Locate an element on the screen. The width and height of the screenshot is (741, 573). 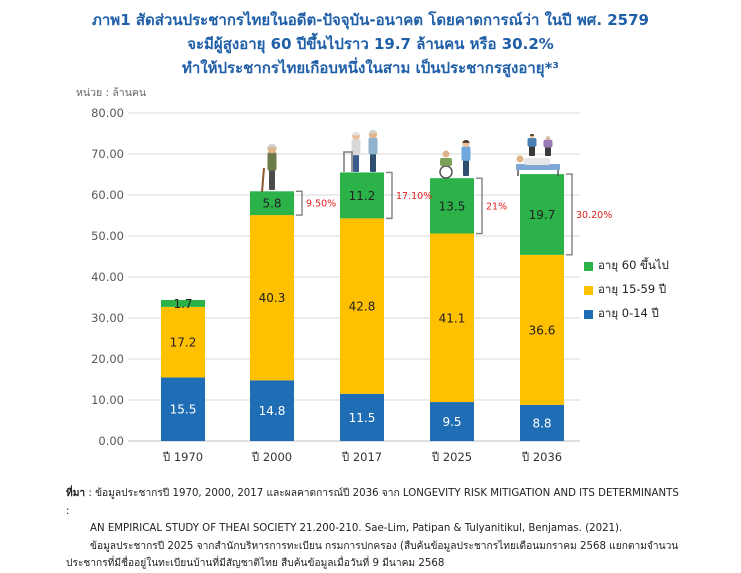
patient-head is located at coordinates (520, 159).